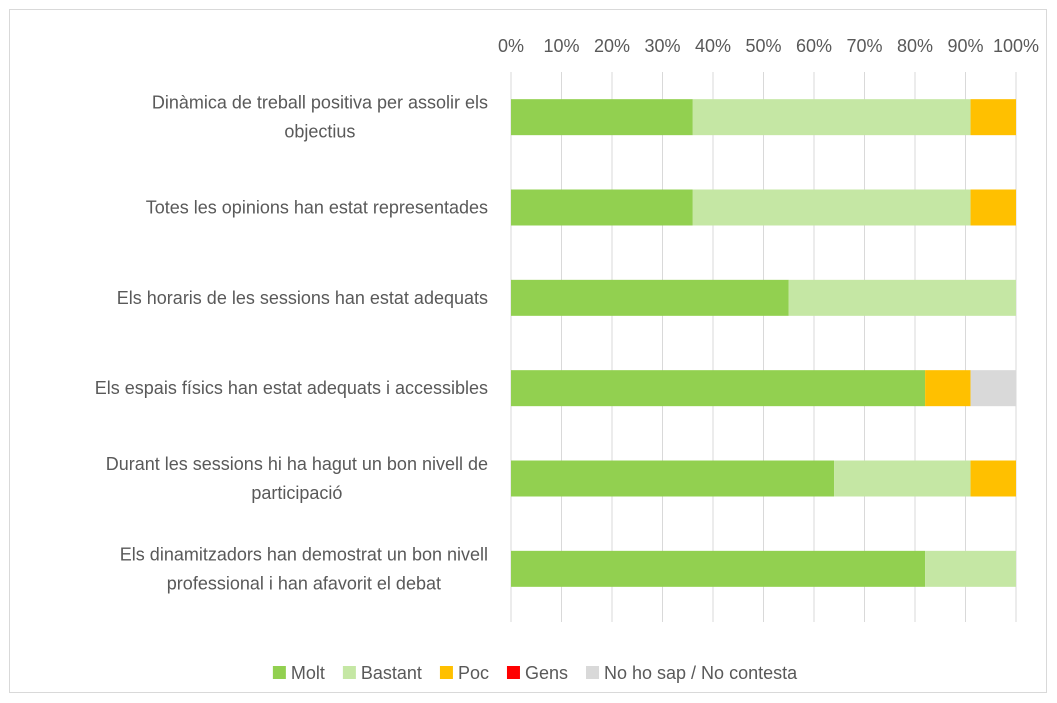 This screenshot has width=1057, height=703. I want to click on legend-item: No ho sap / No contesta, so click(692, 673).